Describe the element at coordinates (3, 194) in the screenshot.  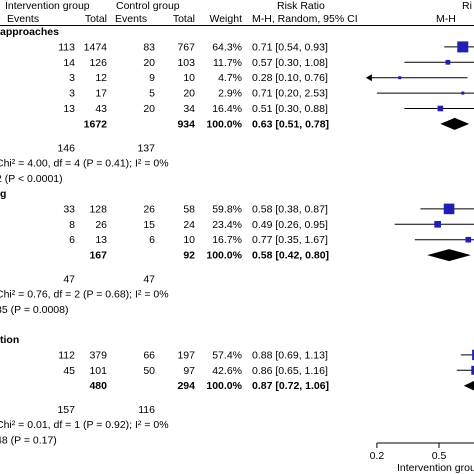
I see `subgroup-title: g` at that location.